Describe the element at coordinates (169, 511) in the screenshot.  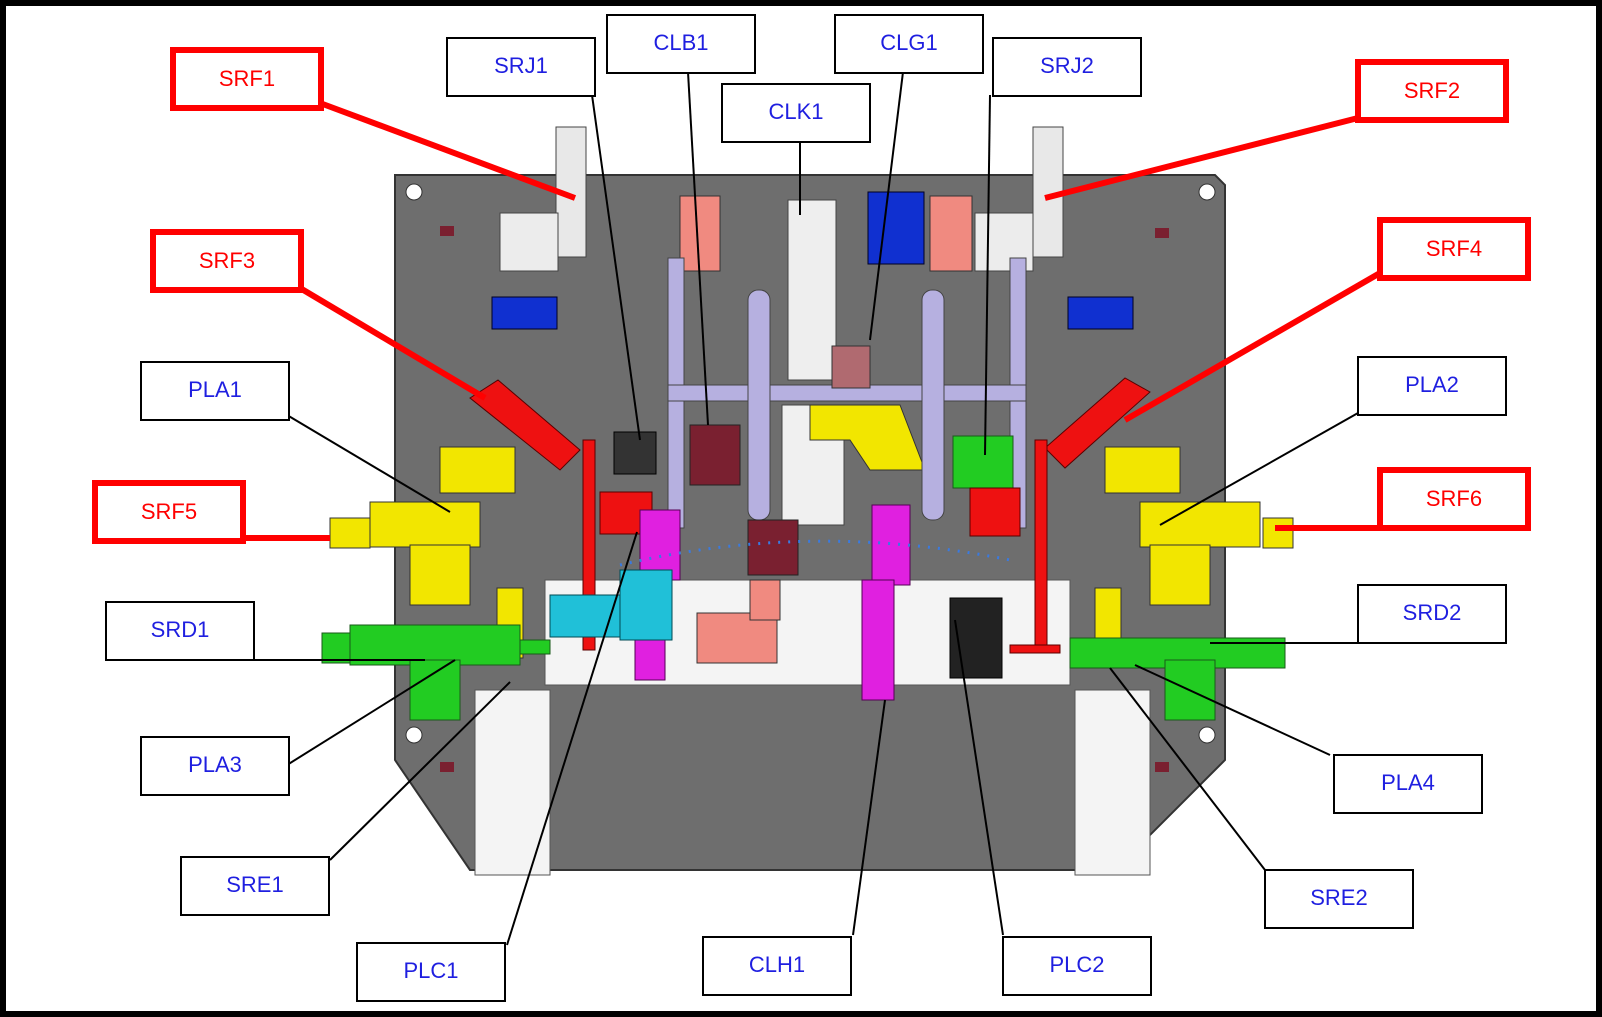
I see `label-srf5: SRF5` at that location.